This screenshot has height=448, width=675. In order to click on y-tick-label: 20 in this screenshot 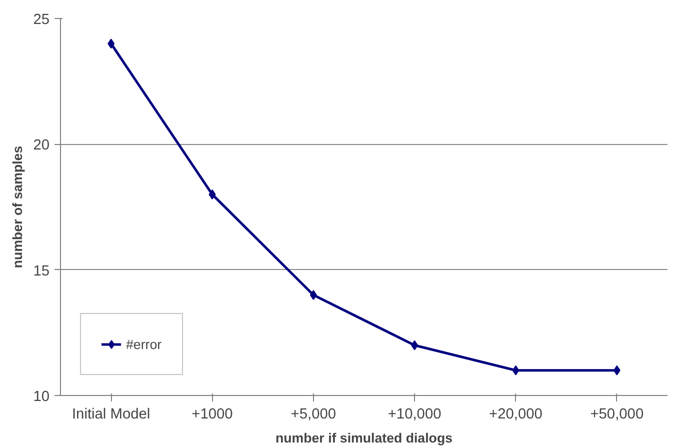, I will do `click(41, 146)`.